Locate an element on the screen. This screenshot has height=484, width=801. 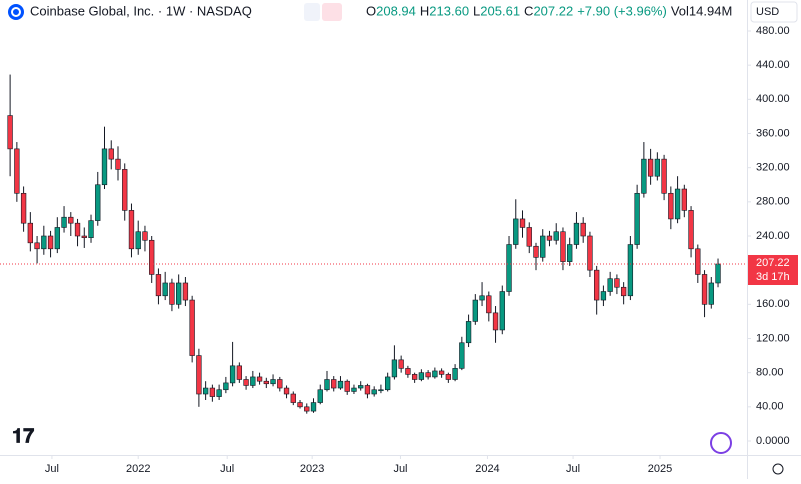
x-tick-label: 2023 is located at coordinates (312, 469).